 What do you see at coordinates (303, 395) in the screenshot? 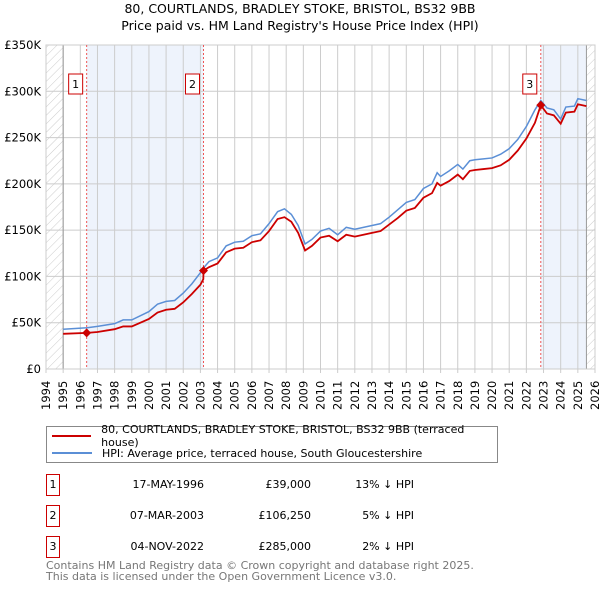
I see `x-tick-label: 2009` at bounding box center [303, 395].